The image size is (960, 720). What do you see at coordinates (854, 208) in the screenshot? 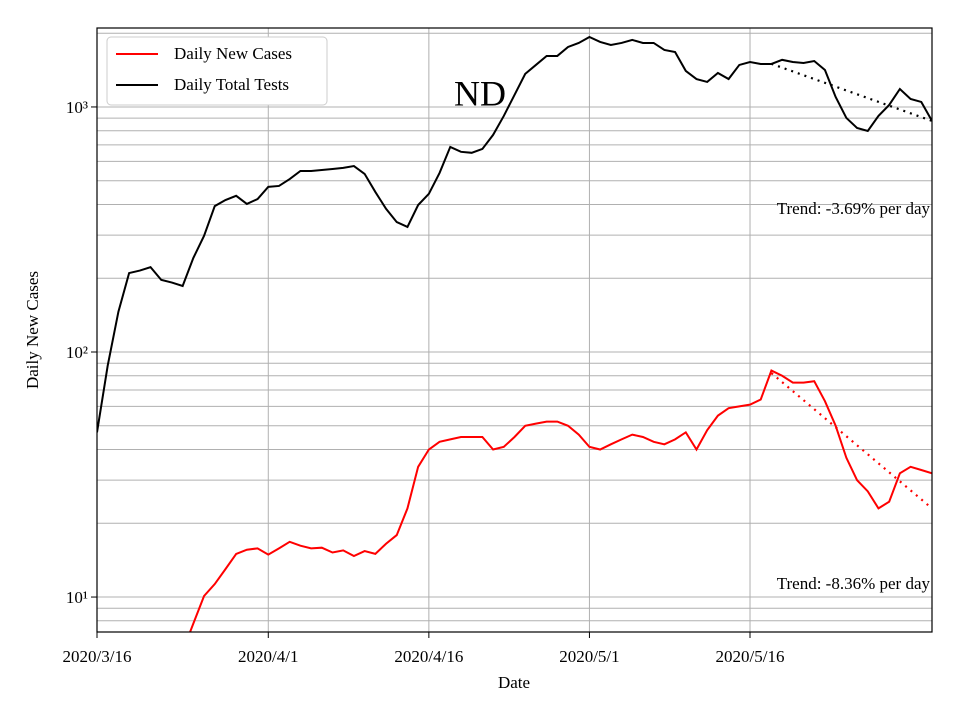
I see `trend-label: Trend: -3.69% per day` at bounding box center [854, 208].